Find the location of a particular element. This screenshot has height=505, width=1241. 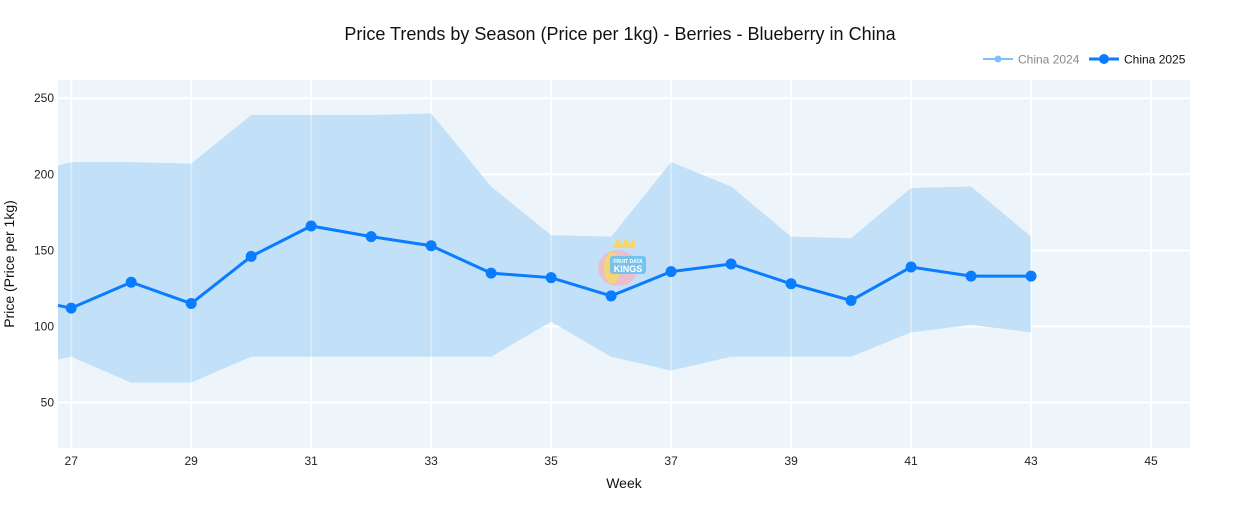

y-axis-ticks: 50 100 150 200 250 is located at coordinates (44, 250).